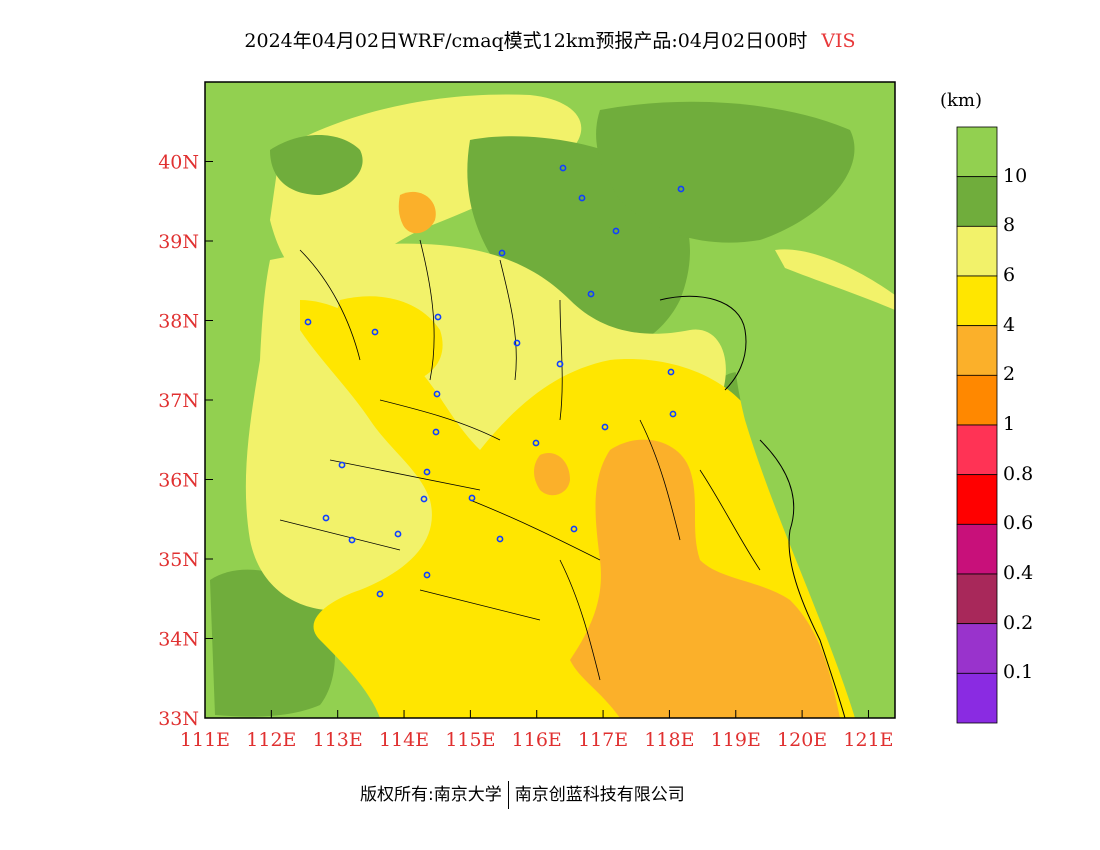 This screenshot has height=850, width=1100. Describe the element at coordinates (338, 740) in the screenshot. I see `x-tick-label: 113E` at that location.